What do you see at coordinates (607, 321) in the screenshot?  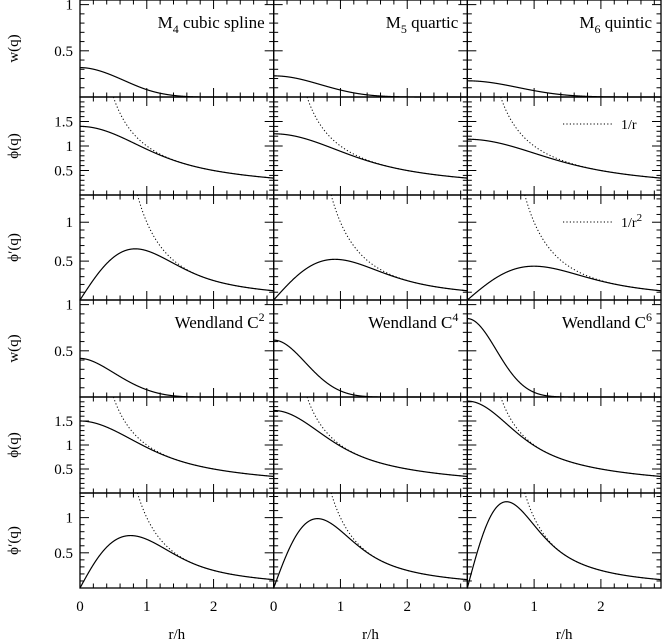 I see `kernel-title: Wendland C6` at bounding box center [607, 321].